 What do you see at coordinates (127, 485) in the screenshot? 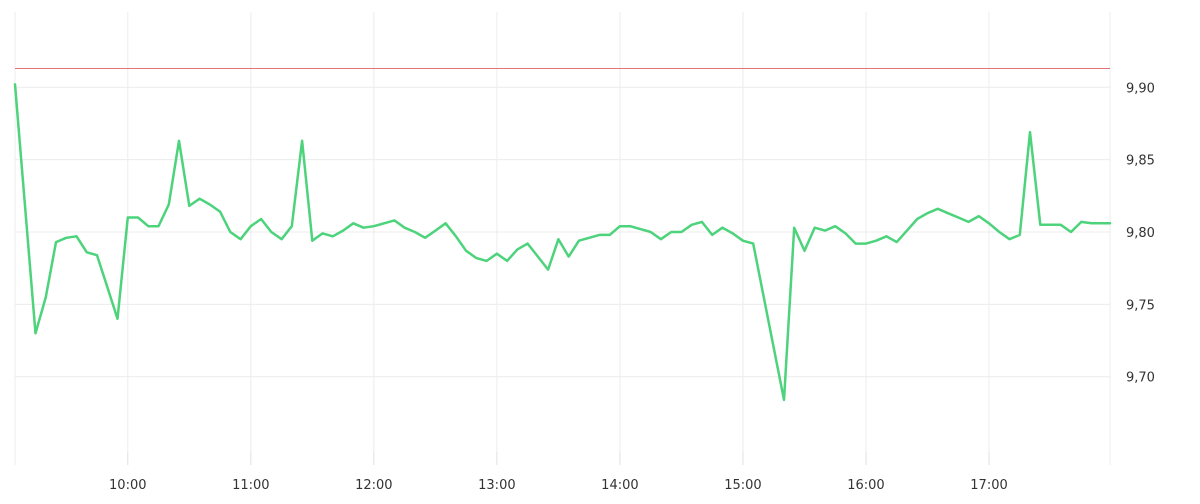
I see `x-tick-label: 10:00` at bounding box center [127, 485].